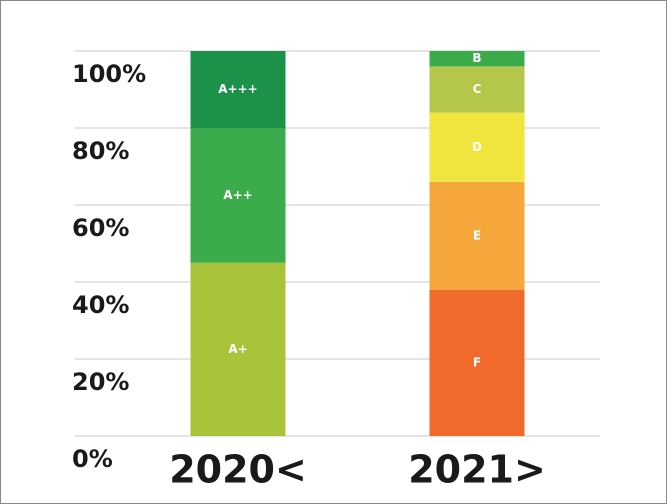 This screenshot has width=667, height=504. I want to click on segment-label: B, so click(476, 58).